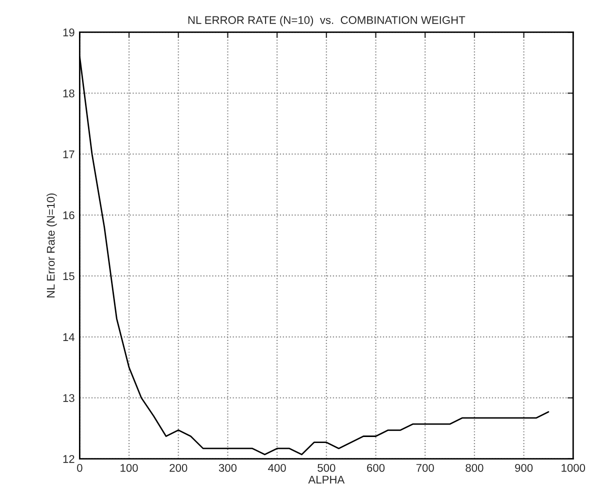 This screenshot has height=496, width=613. Describe the element at coordinates (227, 468) in the screenshot. I see `x-tick-label: 300` at that location.